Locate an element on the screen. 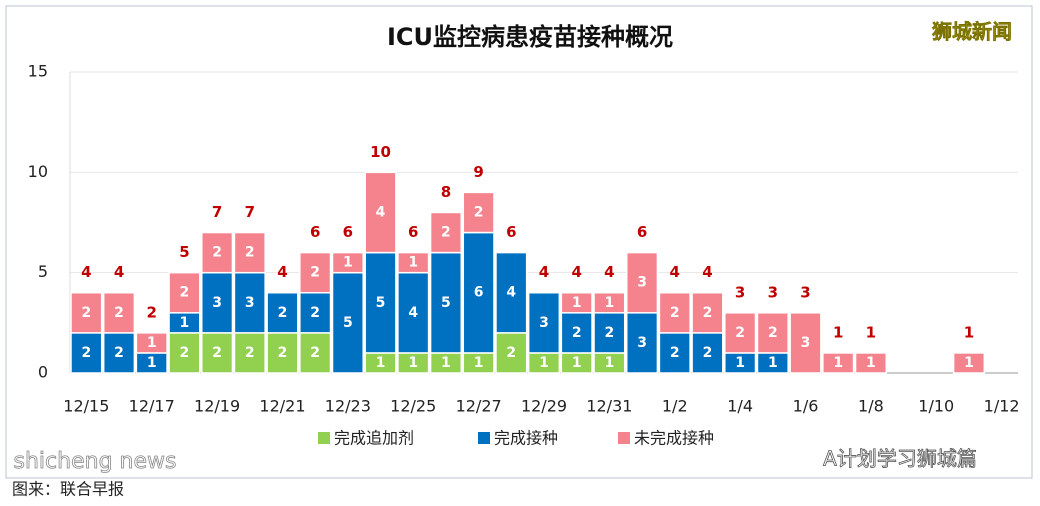  x-tick-label: 12/25 is located at coordinates (413, 406).